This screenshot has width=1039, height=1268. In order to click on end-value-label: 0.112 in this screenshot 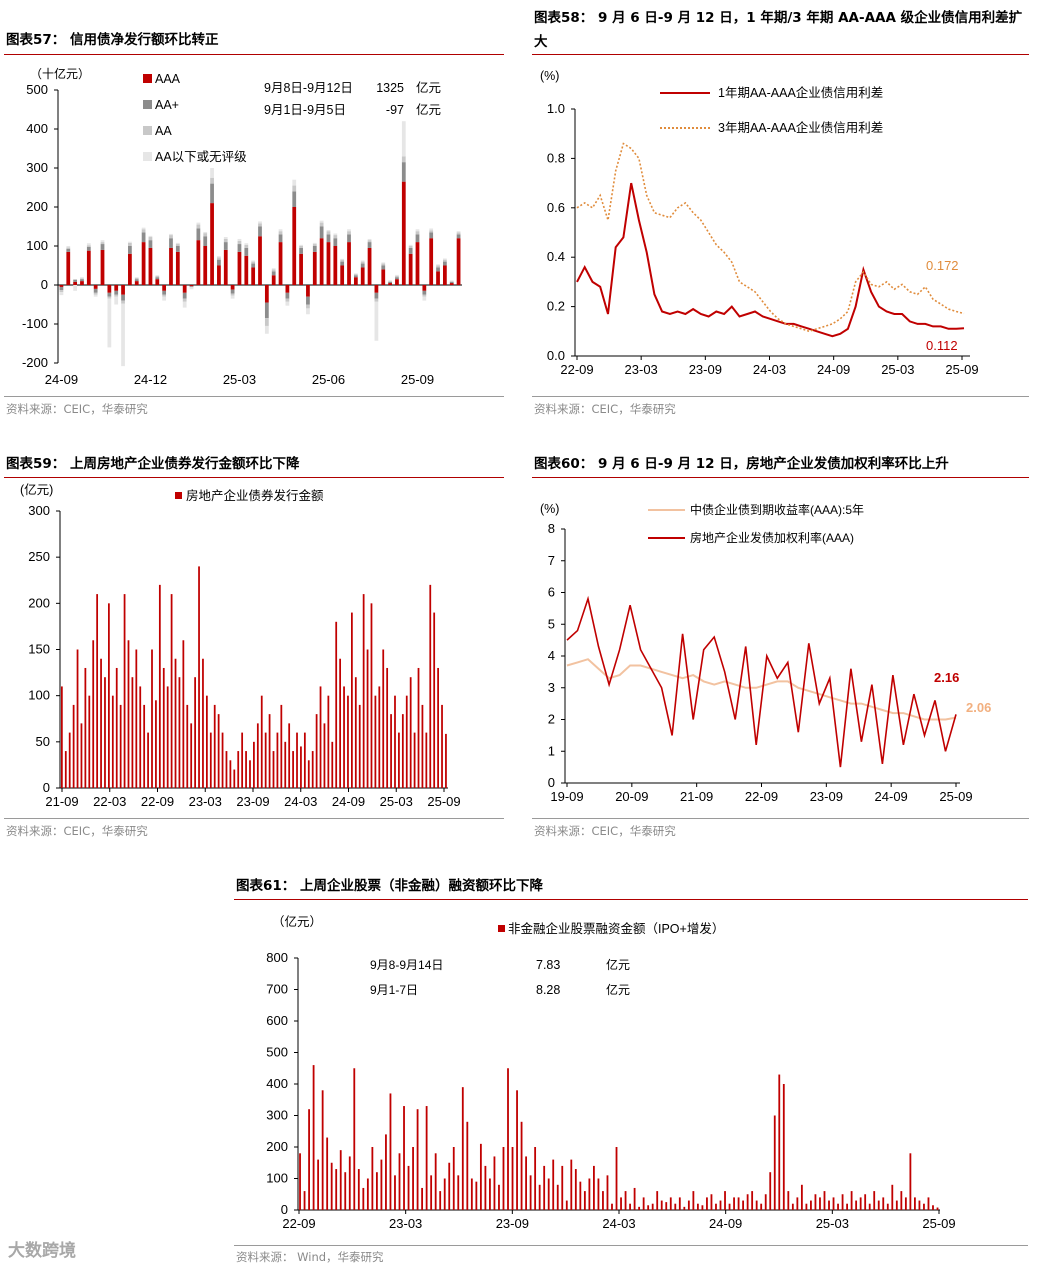, I will do `click(942, 345)`.